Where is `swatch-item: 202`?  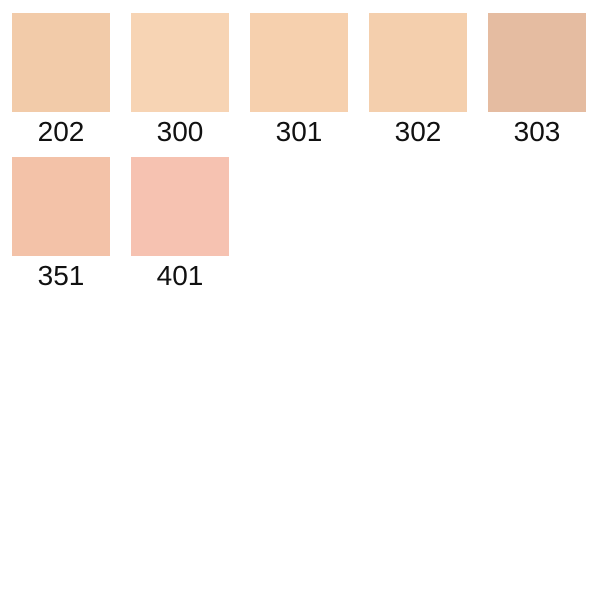 swatch-item: 202 is located at coordinates (61, 85).